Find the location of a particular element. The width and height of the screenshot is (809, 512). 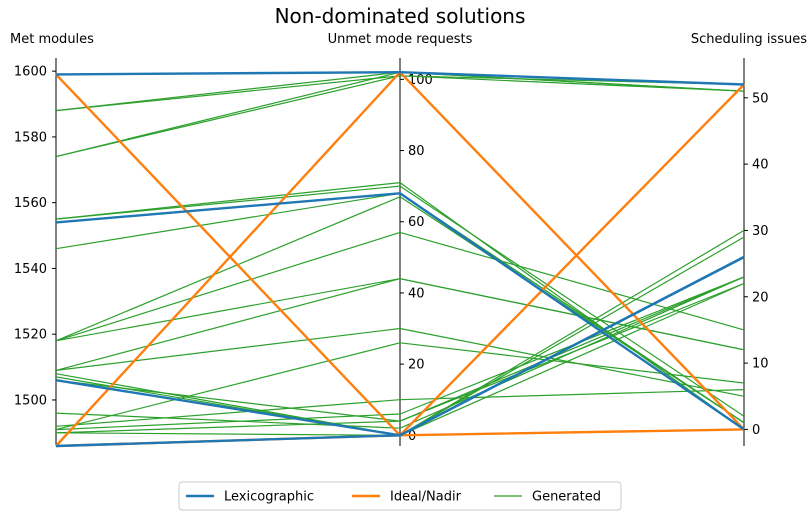

tick-label: 80 is located at coordinates (416, 151).